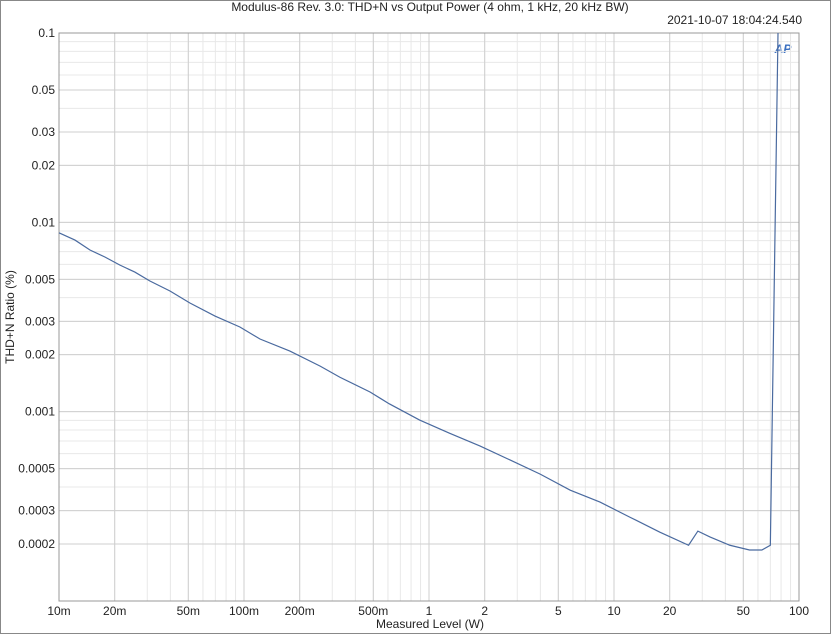  I want to click on x-tick-label: 200m, so click(300, 611).